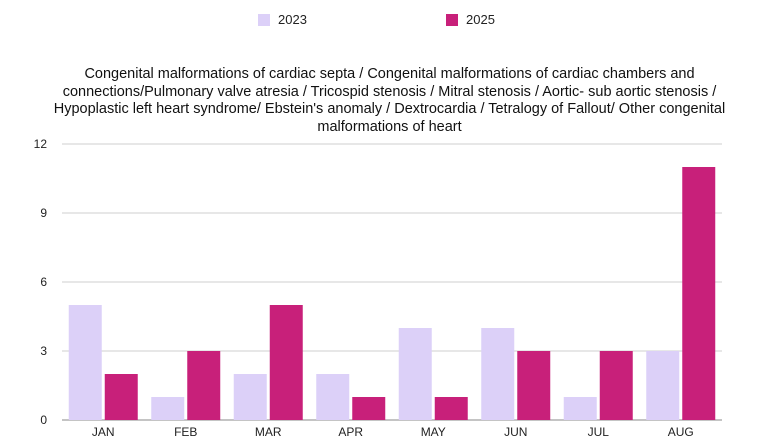  I want to click on legend-label-2025: 2025, so click(480, 19).